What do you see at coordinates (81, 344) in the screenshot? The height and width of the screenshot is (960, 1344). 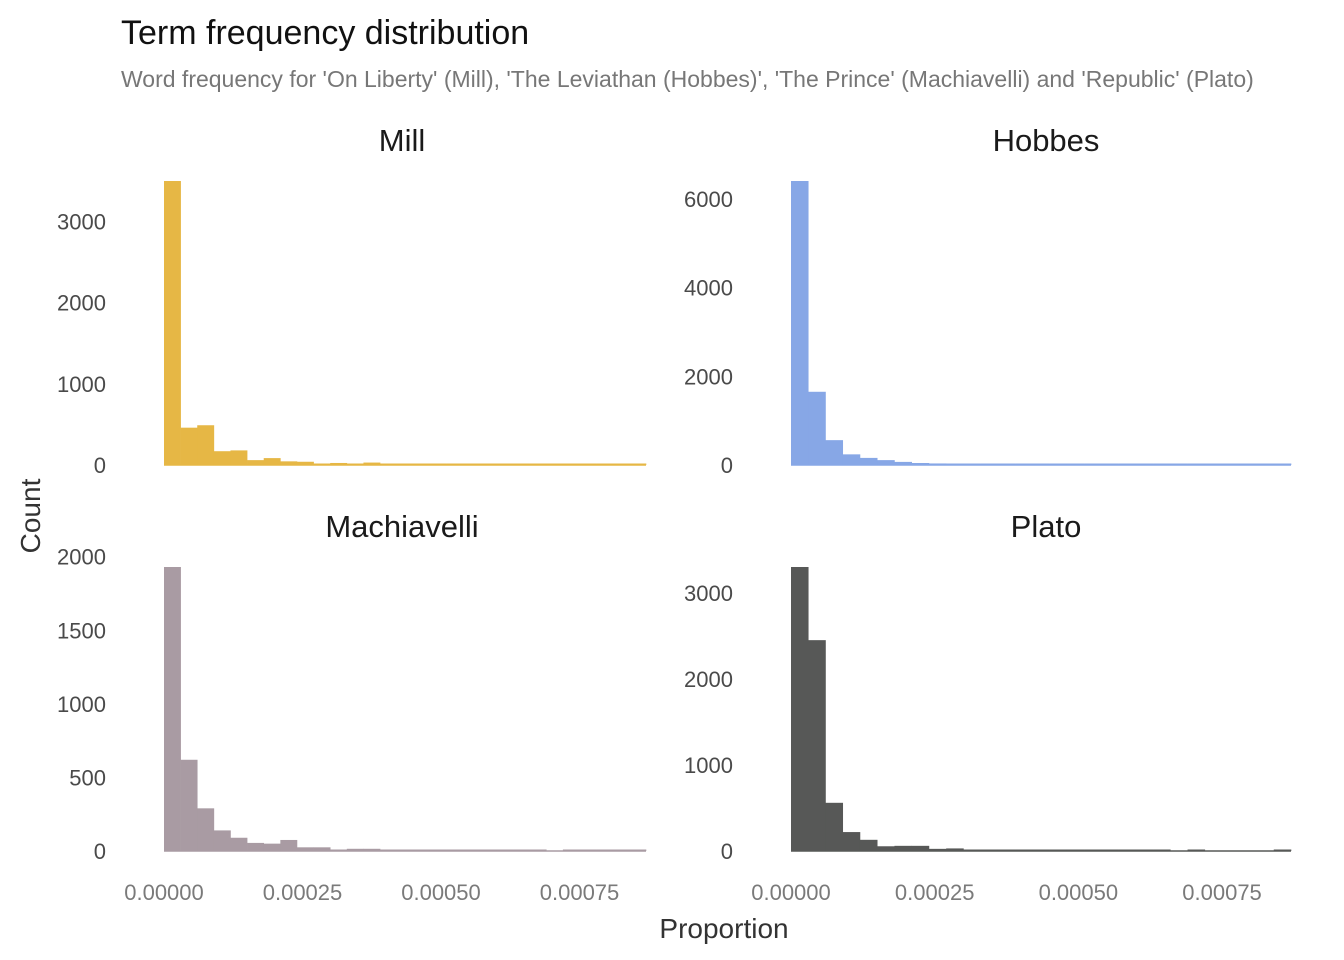 I see `y-axis-ticks-mill: 0 1000 2000 3000` at bounding box center [81, 344].